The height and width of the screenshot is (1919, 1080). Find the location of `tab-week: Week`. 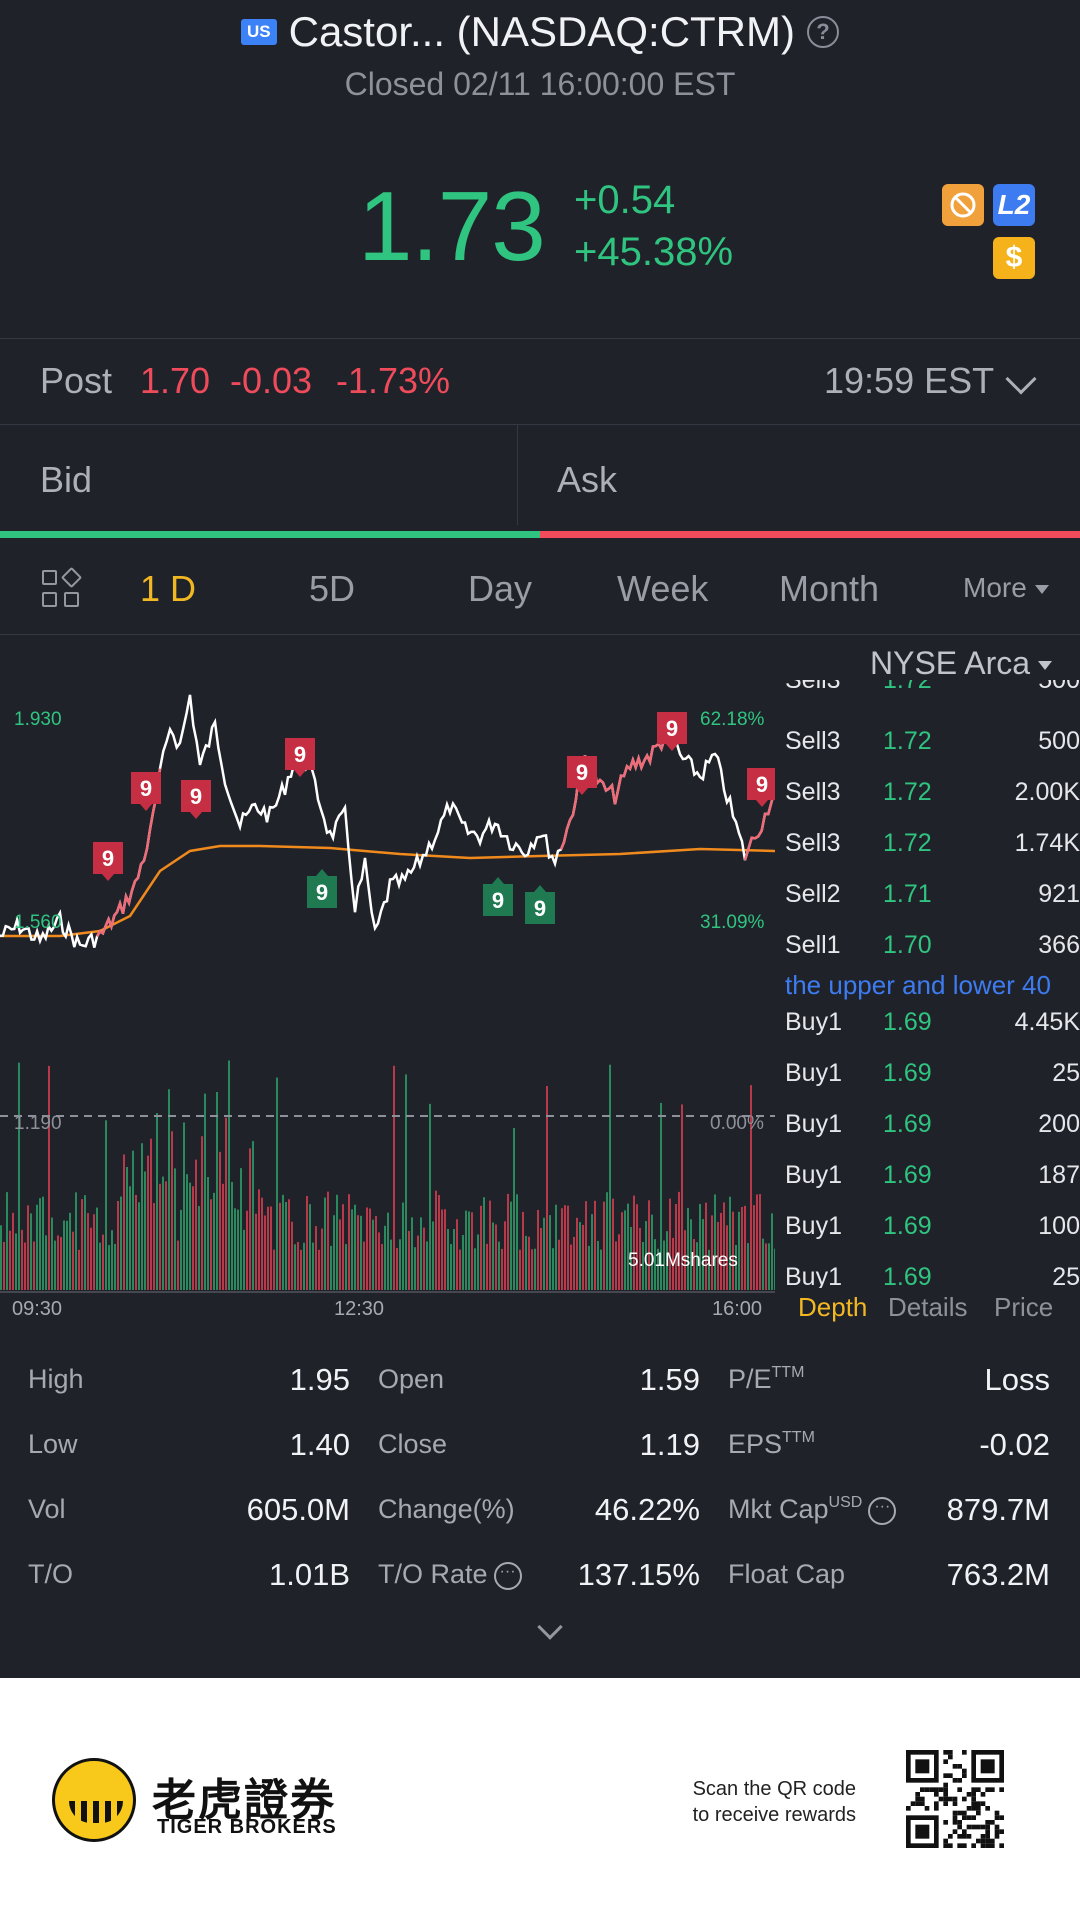

tab-week: Week is located at coordinates (663, 588).